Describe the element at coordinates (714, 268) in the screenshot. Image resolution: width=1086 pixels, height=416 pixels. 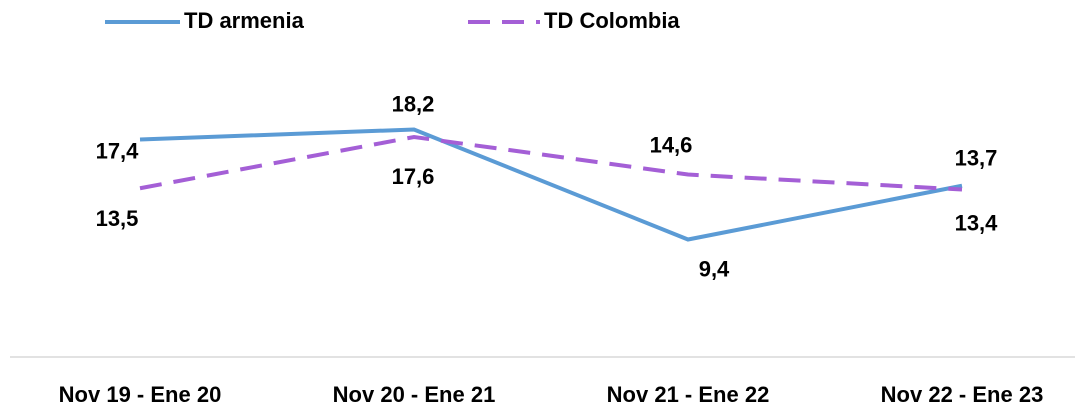
I see `data-label: 9,4` at that location.